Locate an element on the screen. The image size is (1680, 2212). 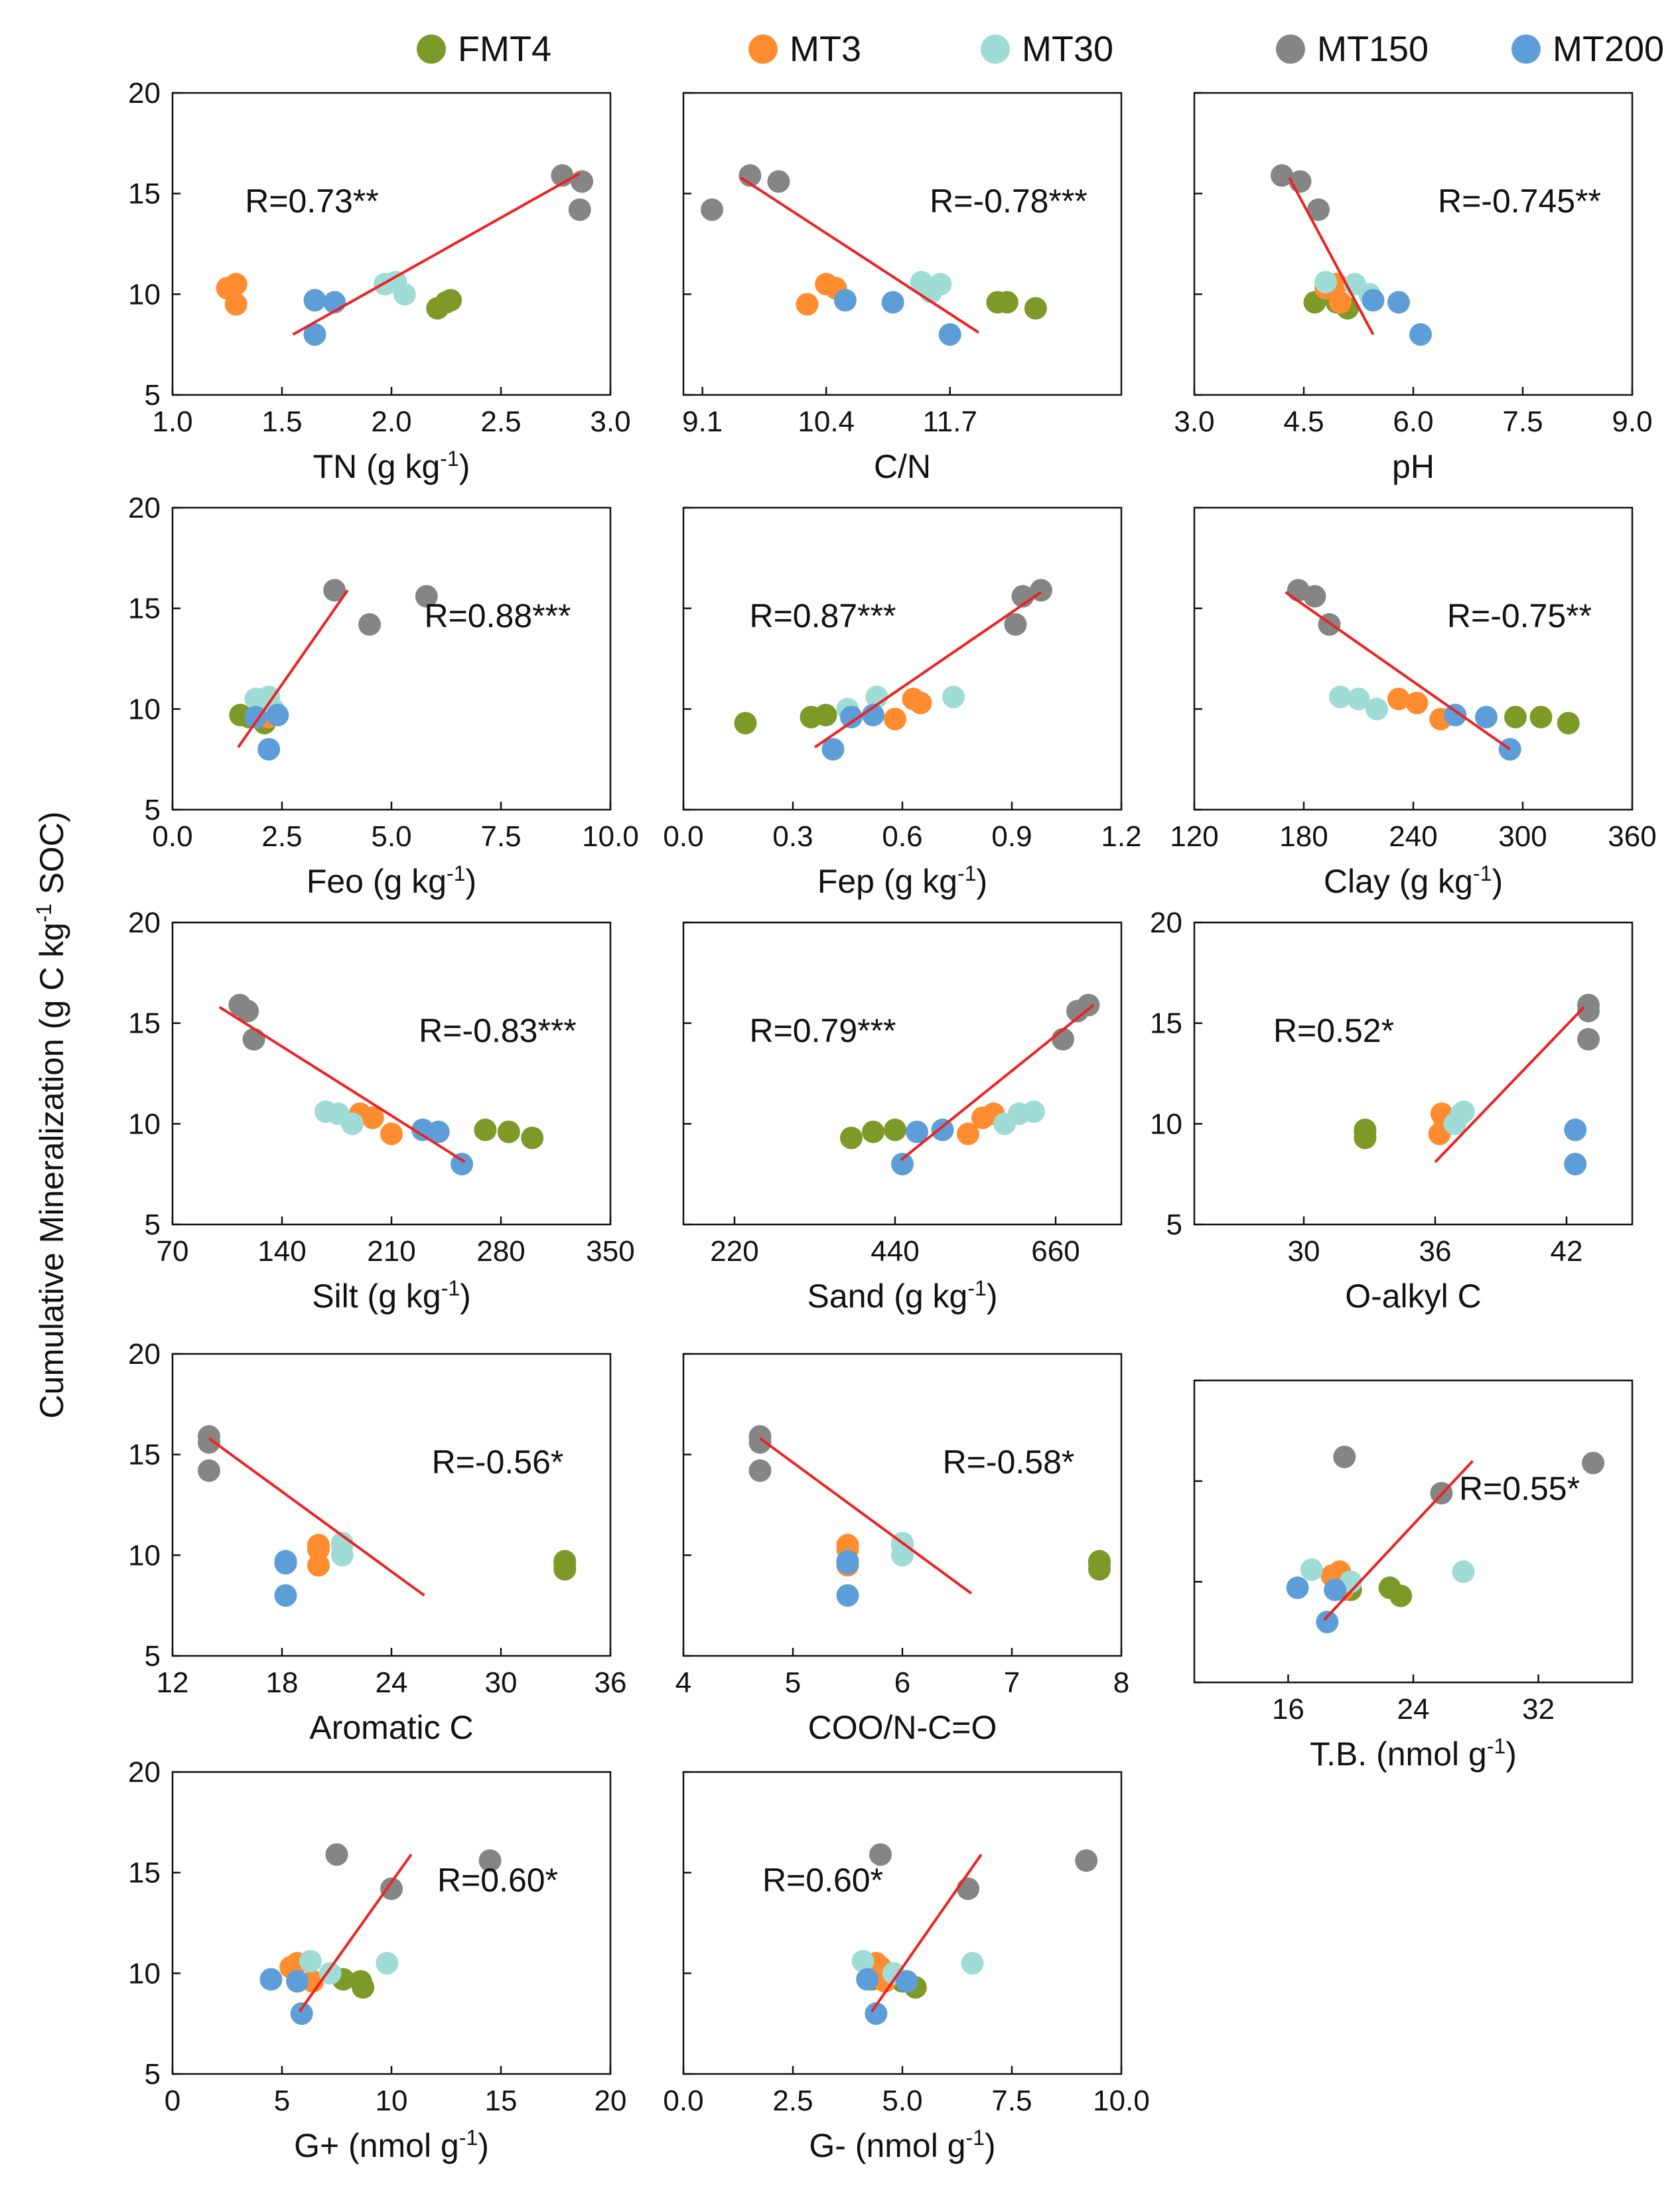
legend-entry-mt150: MT150 is located at coordinates (1352, 49).